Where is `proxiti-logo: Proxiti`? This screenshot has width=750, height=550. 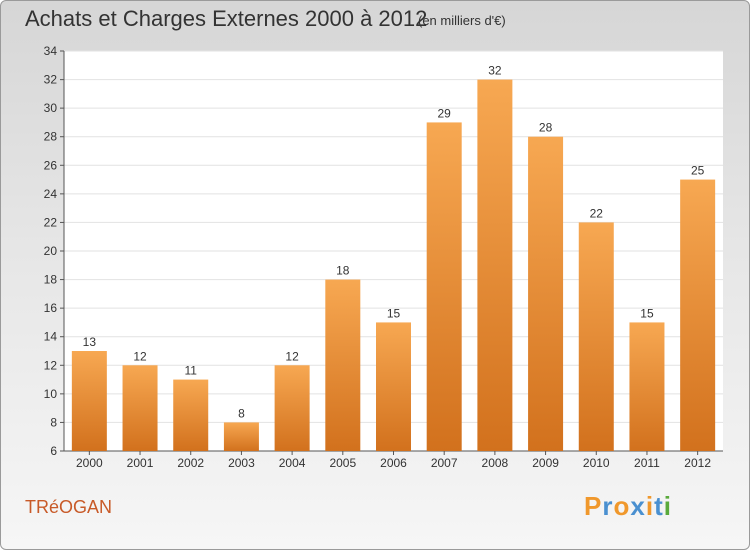 proxiti-logo: Proxiti is located at coordinates (628, 506).